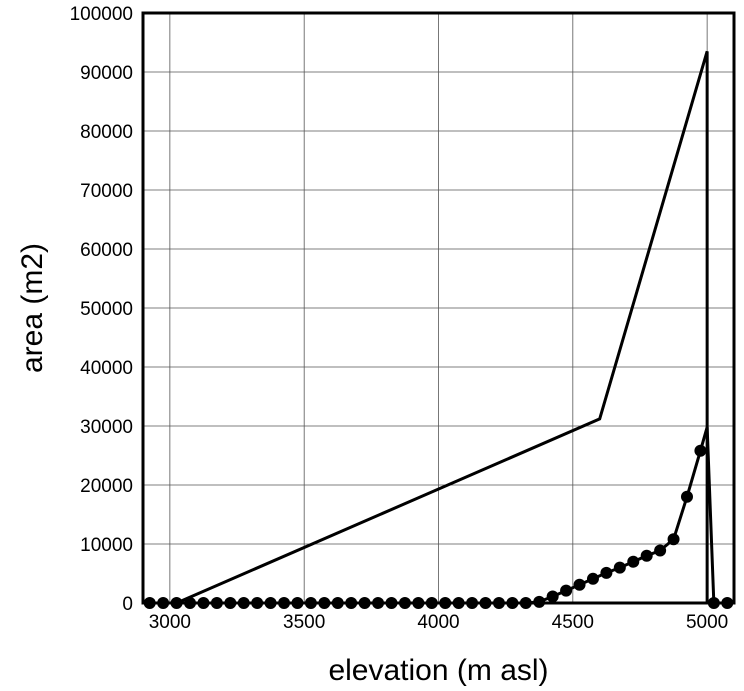 The height and width of the screenshot is (691, 744). What do you see at coordinates (127, 604) in the screenshot?
I see `y-tick-label: 0` at bounding box center [127, 604].